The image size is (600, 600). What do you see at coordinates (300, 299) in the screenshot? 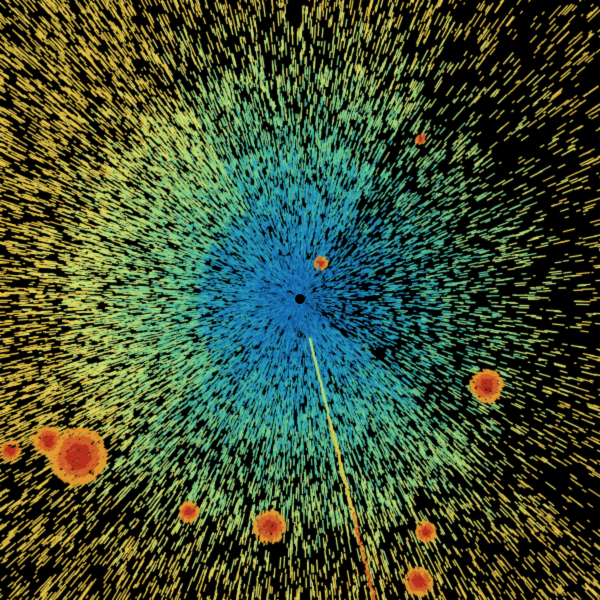
I see `radar-site-marker` at bounding box center [300, 299].